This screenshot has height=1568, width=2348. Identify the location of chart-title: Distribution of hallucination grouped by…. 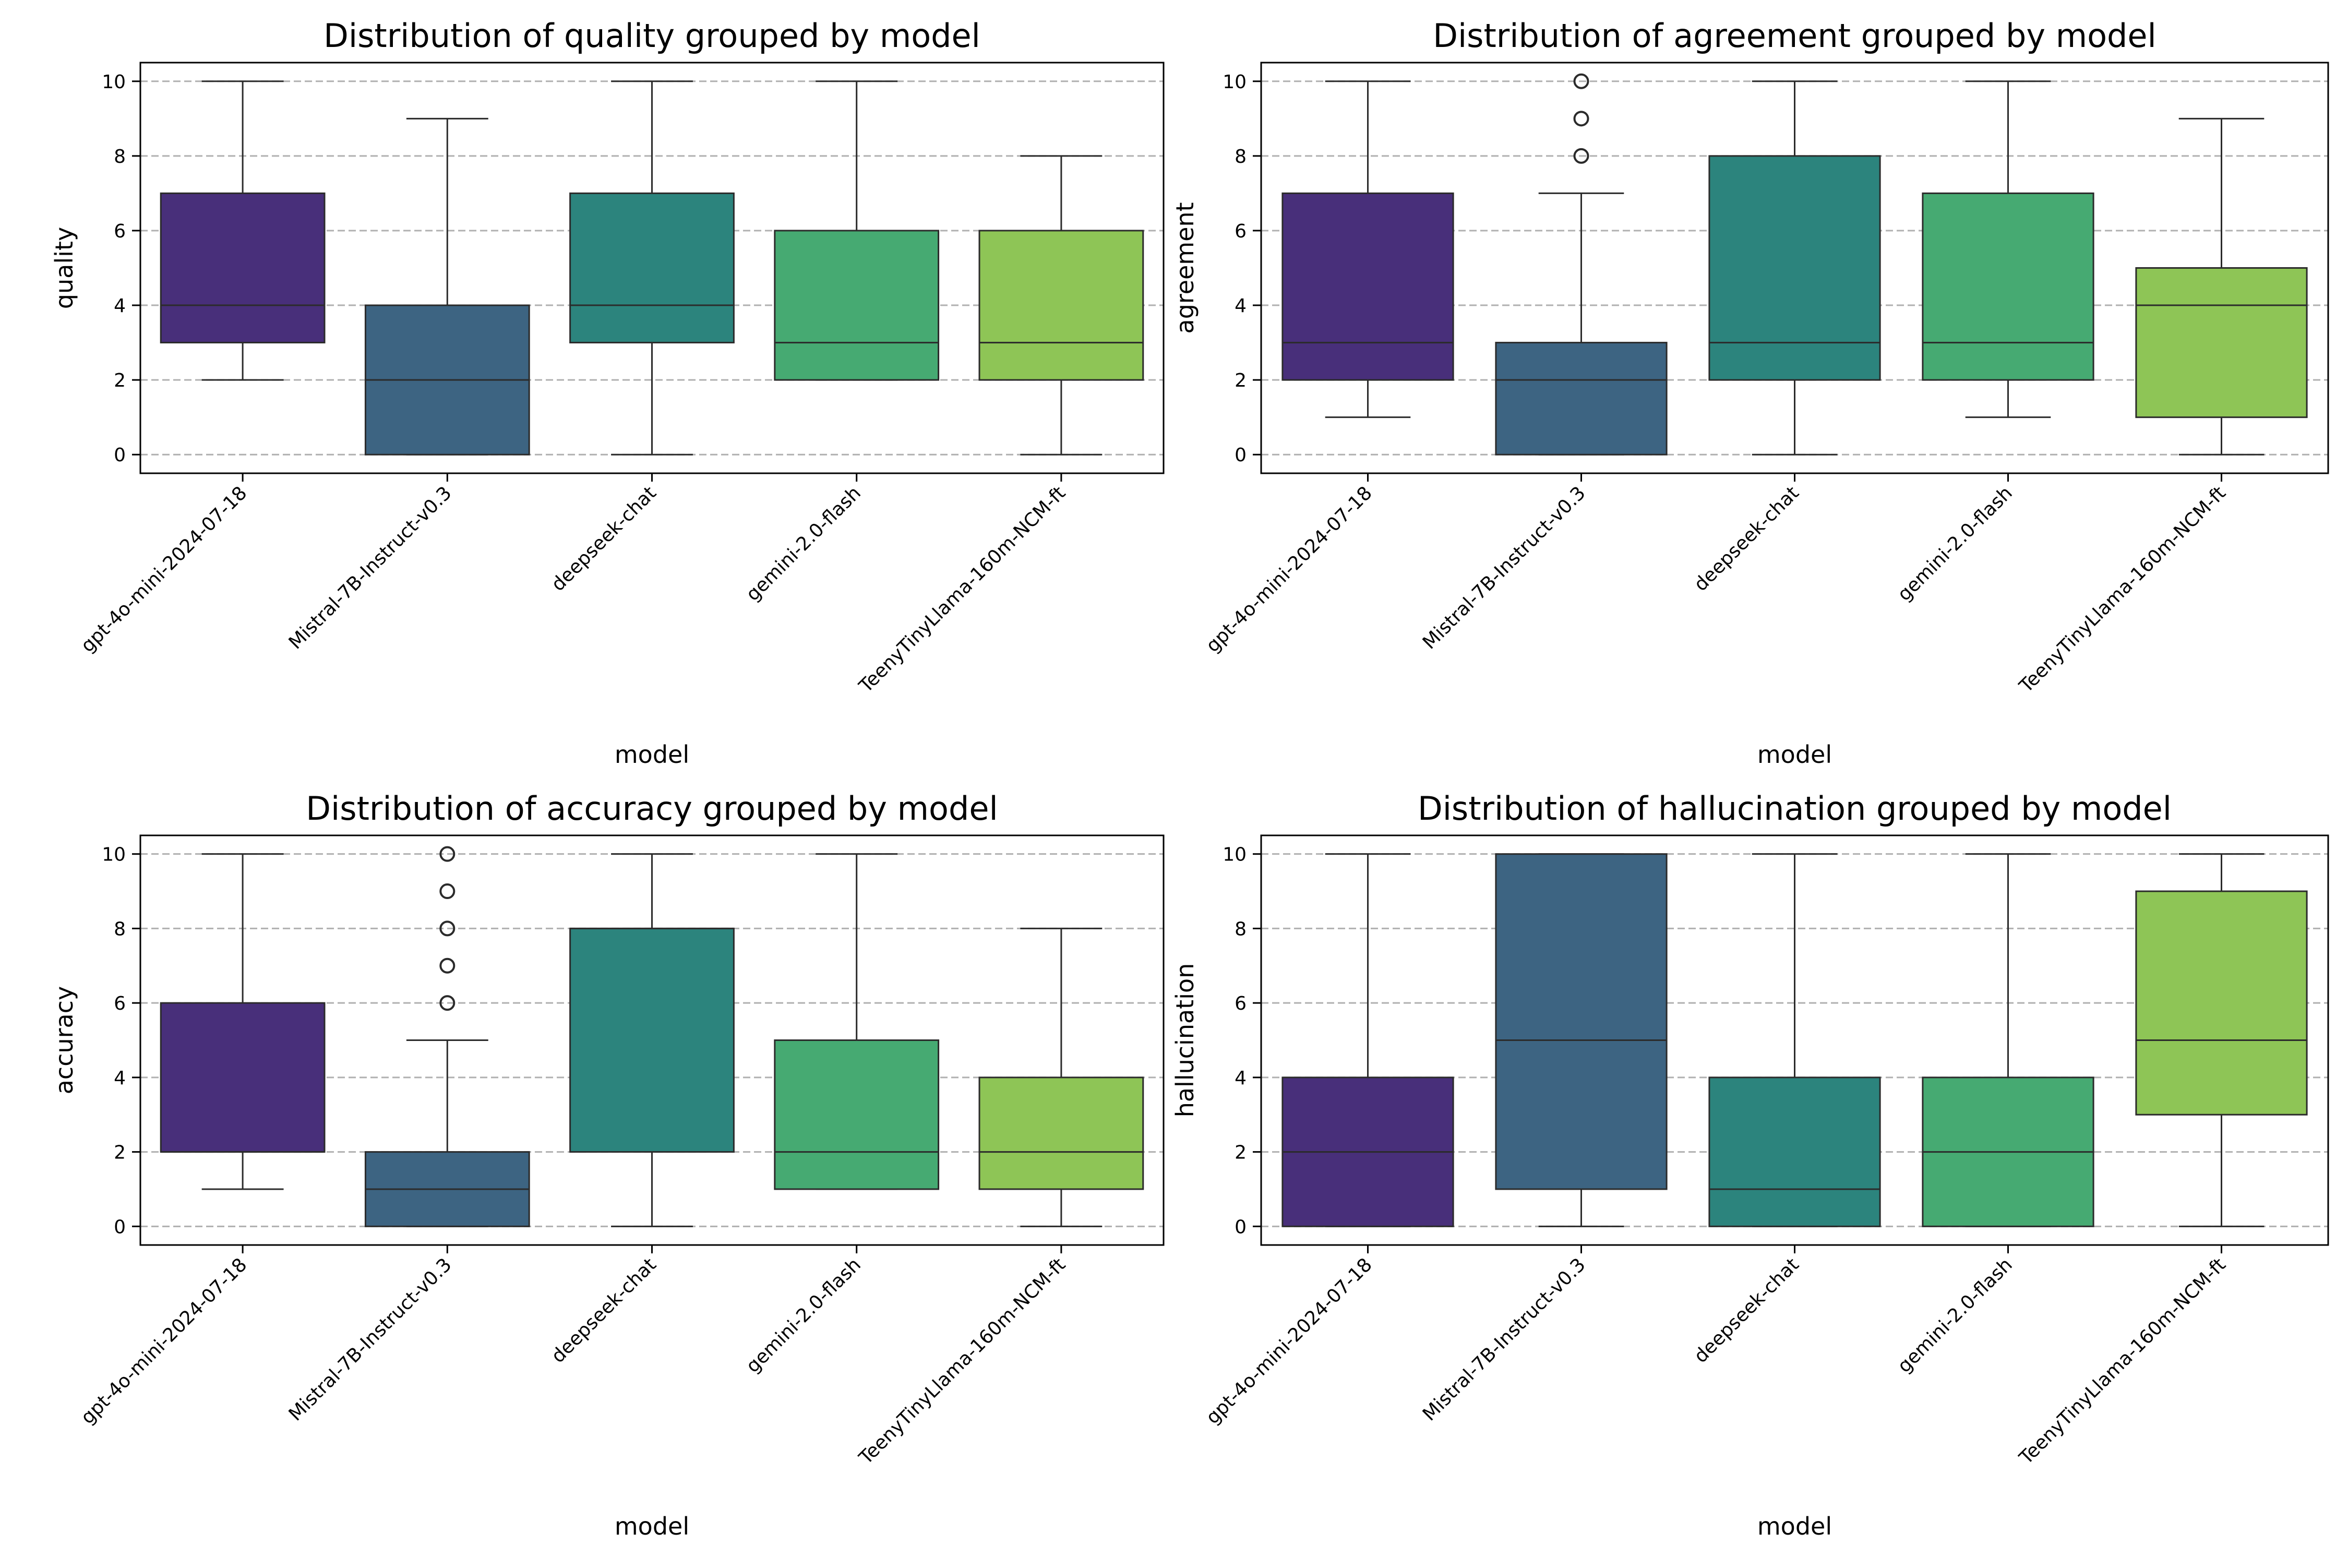
(1795, 809).